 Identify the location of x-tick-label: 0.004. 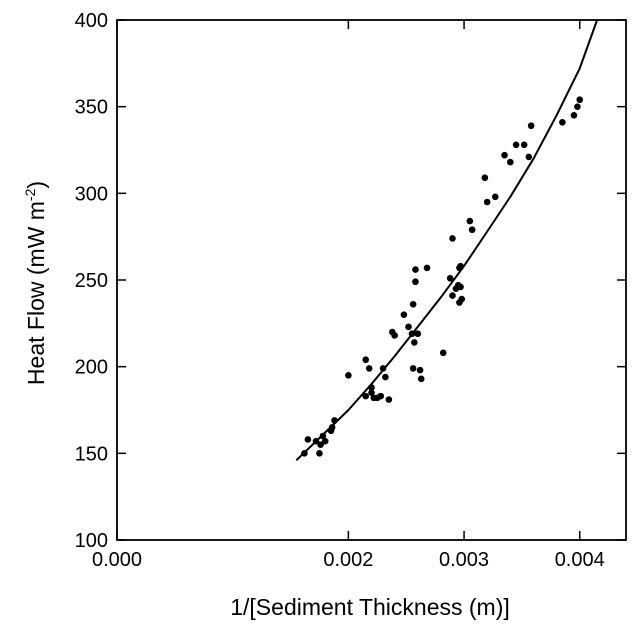
(580, 560).